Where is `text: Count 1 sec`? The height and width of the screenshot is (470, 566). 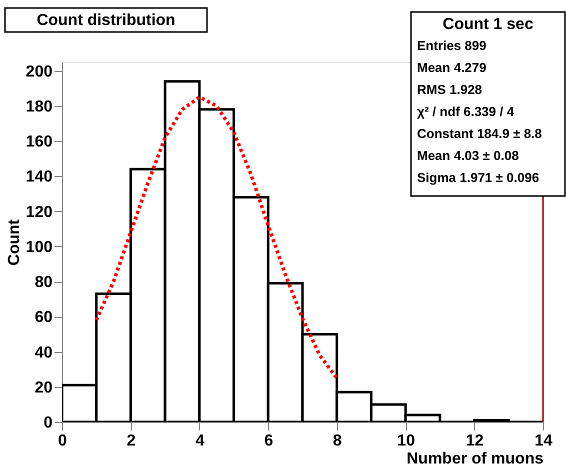 text: Count 1 sec is located at coordinates (488, 24).